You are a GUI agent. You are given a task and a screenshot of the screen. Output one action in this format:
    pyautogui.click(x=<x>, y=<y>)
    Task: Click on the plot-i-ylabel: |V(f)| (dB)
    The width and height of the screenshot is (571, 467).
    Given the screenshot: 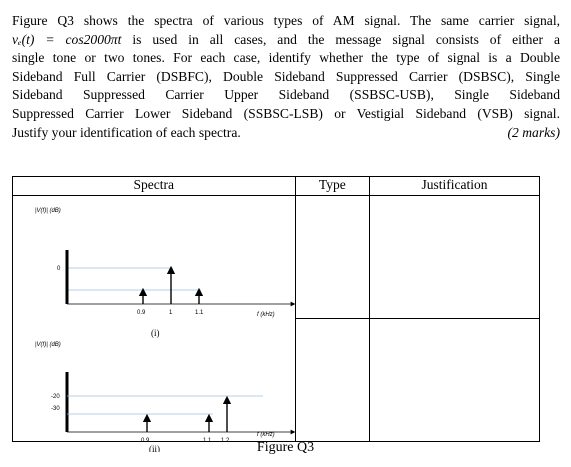 What is the action you would take?
    pyautogui.click(x=48, y=211)
    